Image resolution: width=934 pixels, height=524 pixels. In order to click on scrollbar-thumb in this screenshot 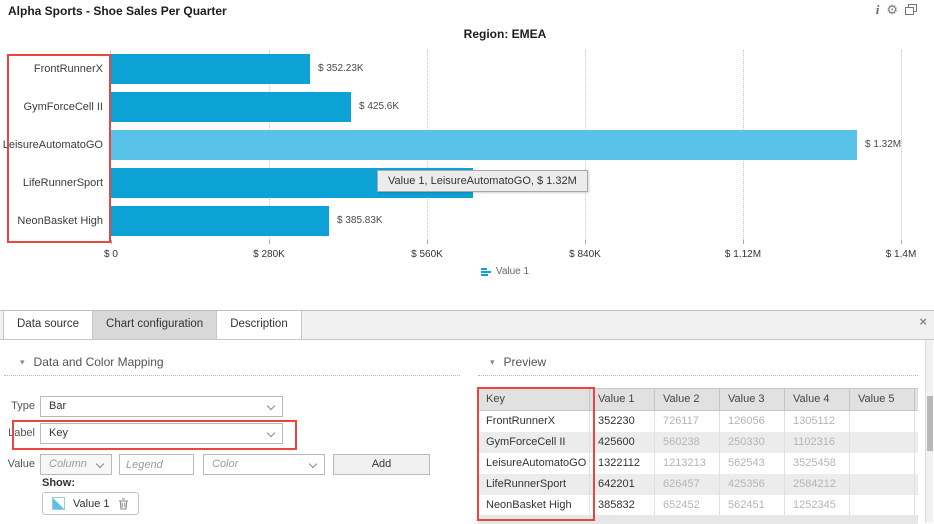, I will do `click(930, 423)`.